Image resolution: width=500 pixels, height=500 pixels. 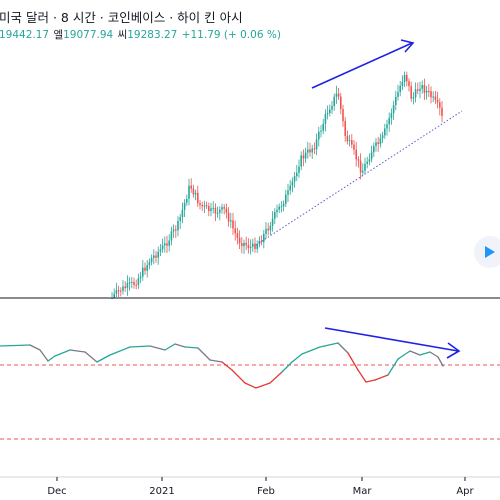 I want to click on open-value: 19442.17, so click(x=25, y=35).